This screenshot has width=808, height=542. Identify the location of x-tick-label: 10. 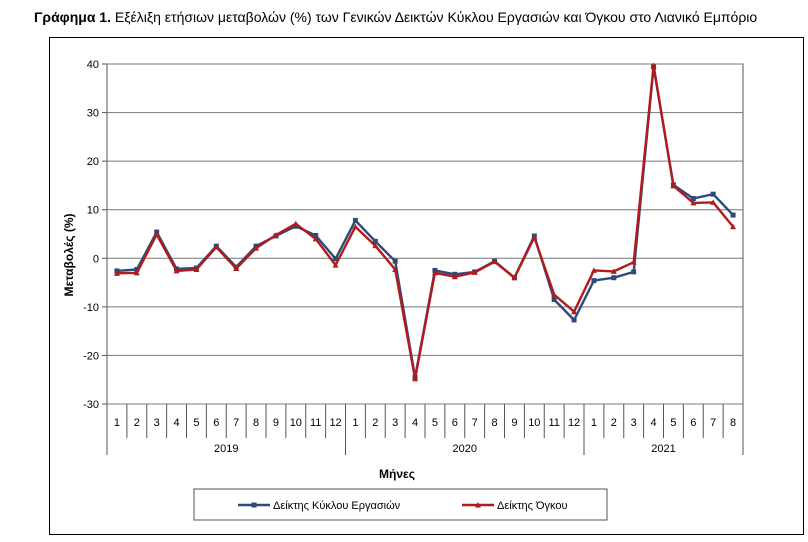
(534, 423).